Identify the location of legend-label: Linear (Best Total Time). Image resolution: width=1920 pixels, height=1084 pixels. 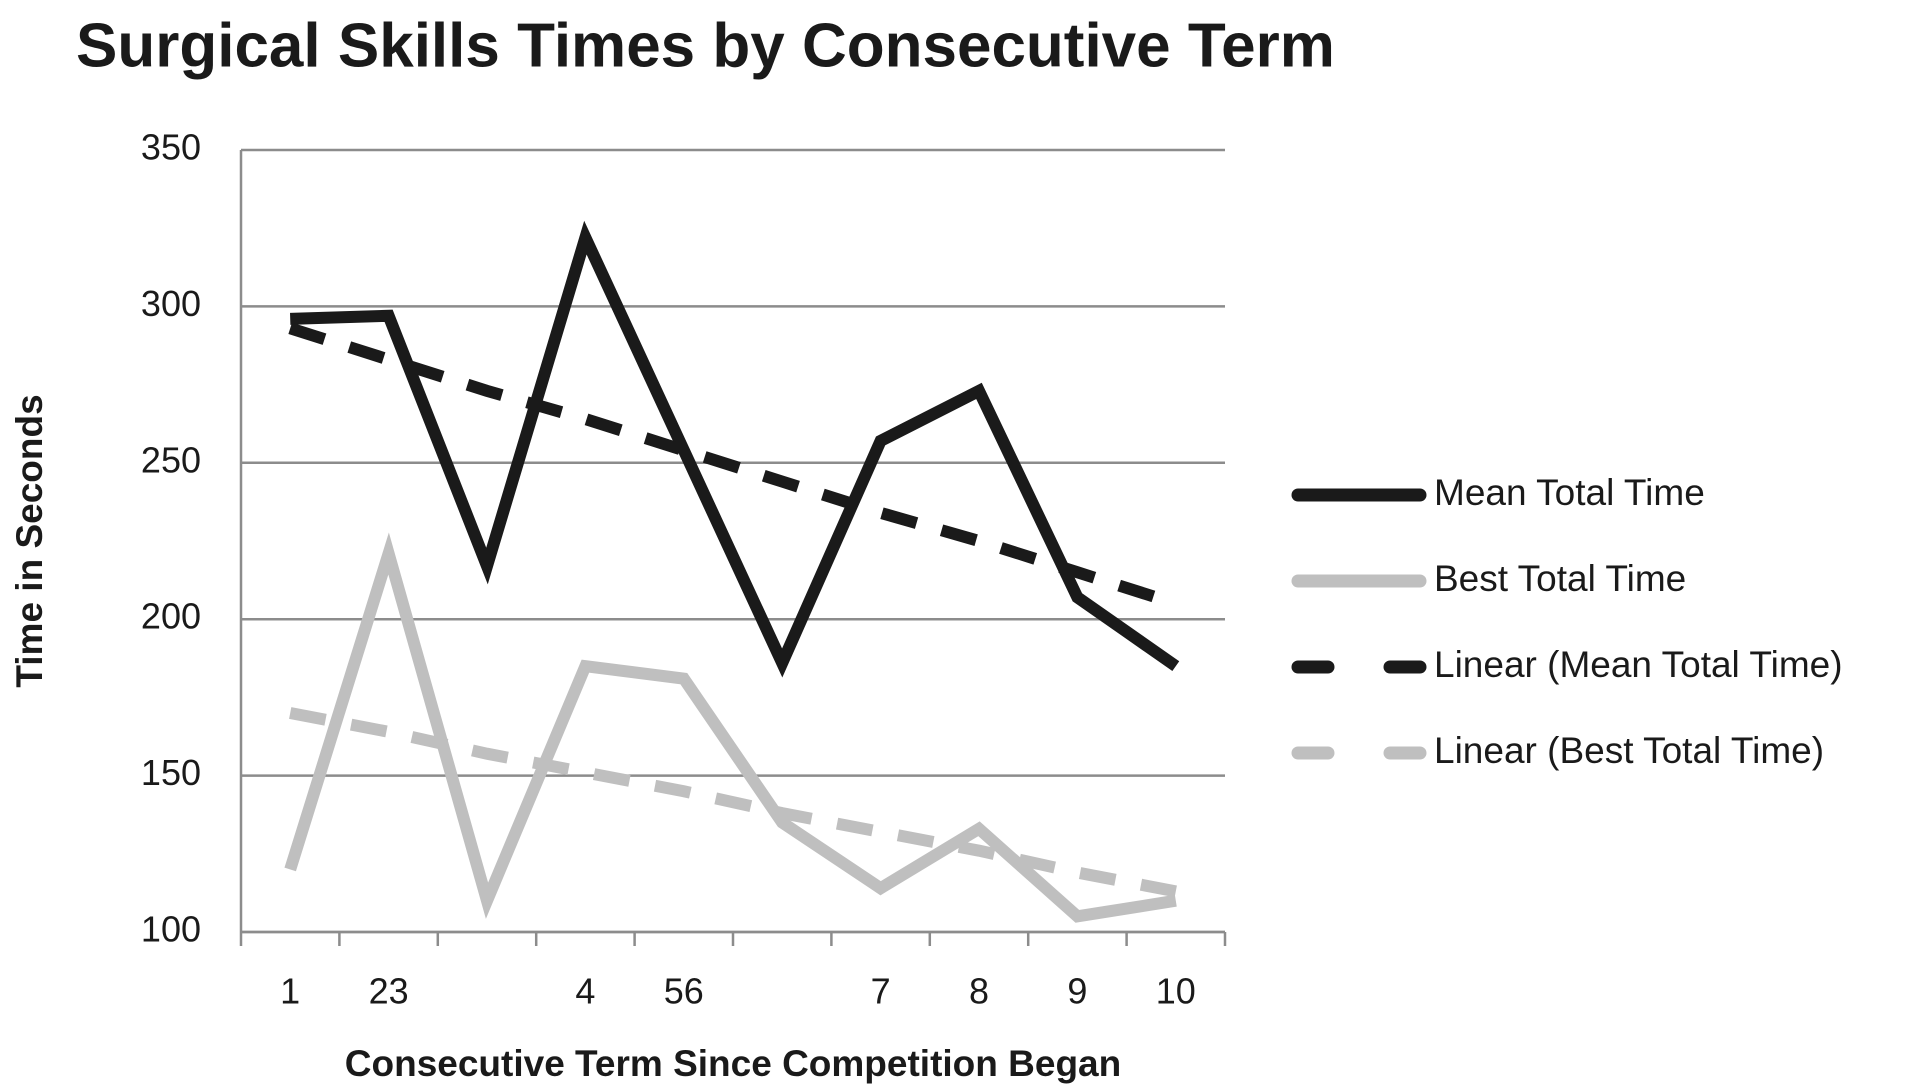
(1629, 750).